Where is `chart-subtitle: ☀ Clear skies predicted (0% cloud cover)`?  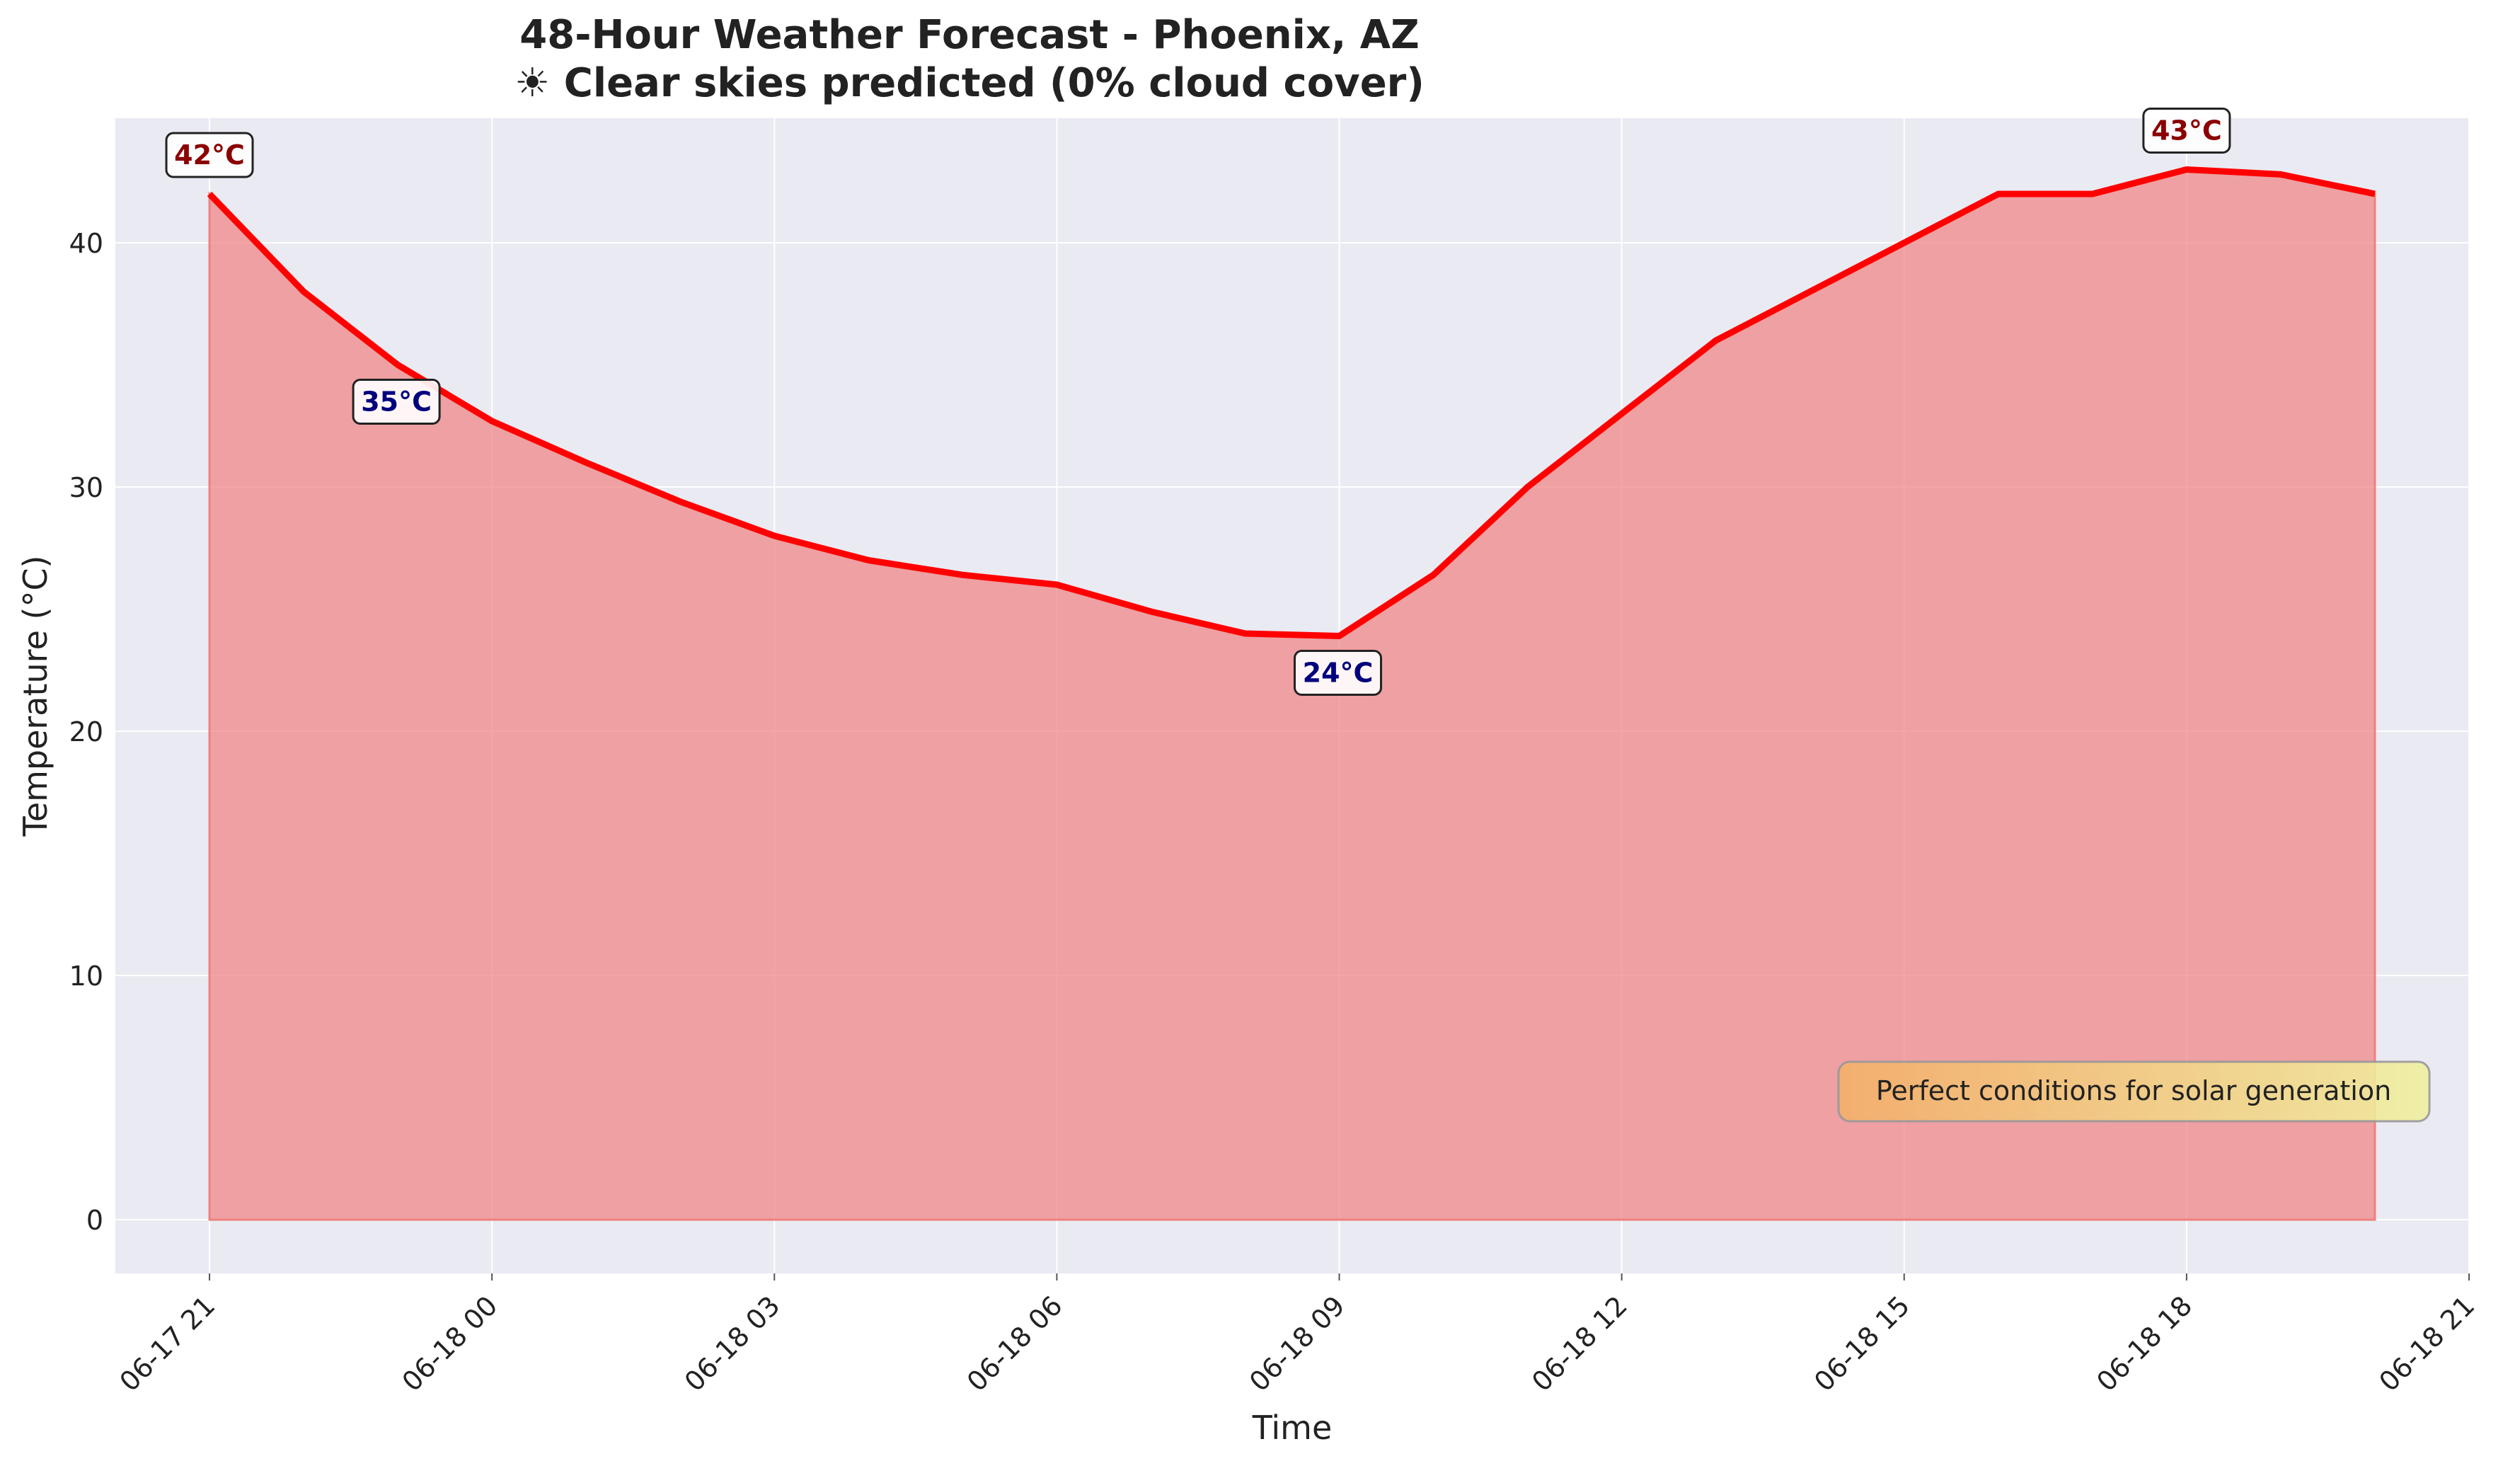
chart-subtitle: ☀ Clear skies predicted (0% cloud cover) is located at coordinates (970, 83).